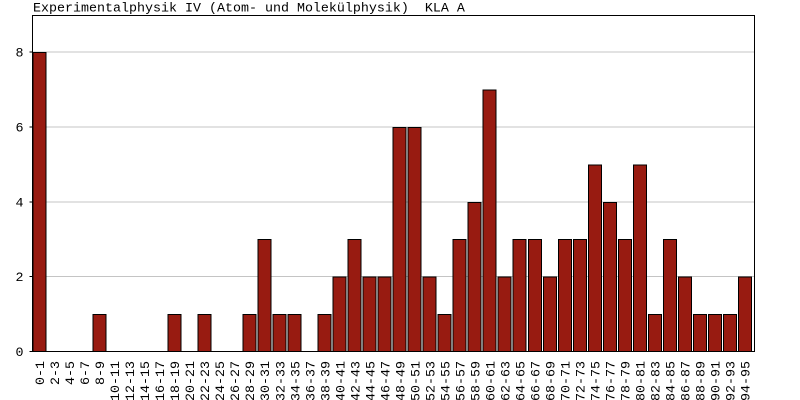 This screenshot has width=800, height=400. I want to click on svg-text: 6-7, so click(86, 373).